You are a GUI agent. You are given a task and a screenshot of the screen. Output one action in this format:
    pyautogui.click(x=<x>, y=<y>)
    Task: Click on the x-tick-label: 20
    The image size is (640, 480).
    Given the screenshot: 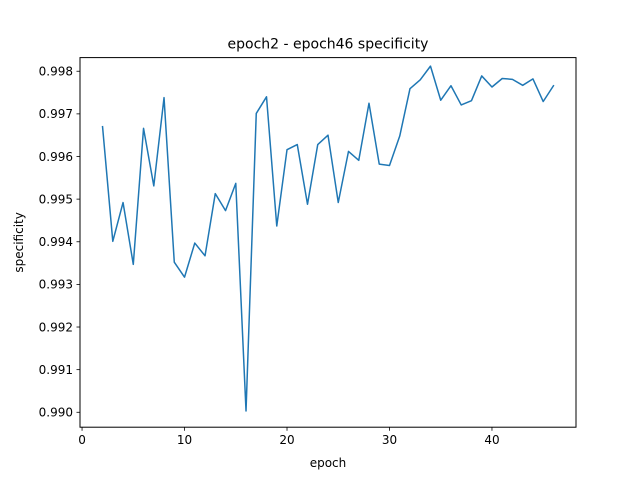 What is the action you would take?
    pyautogui.click(x=286, y=440)
    